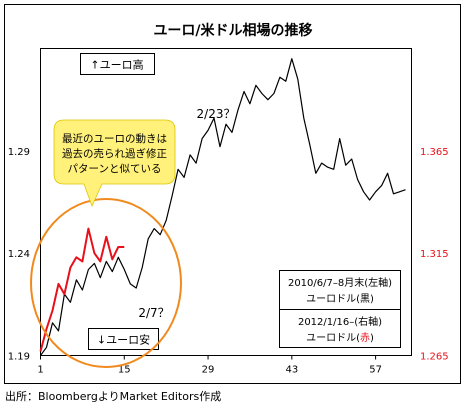 The width and height of the screenshot is (466, 407). Describe the element at coordinates (340, 299) in the screenshot. I see `legend-black-line2: ユーロドル(黒)` at that location.